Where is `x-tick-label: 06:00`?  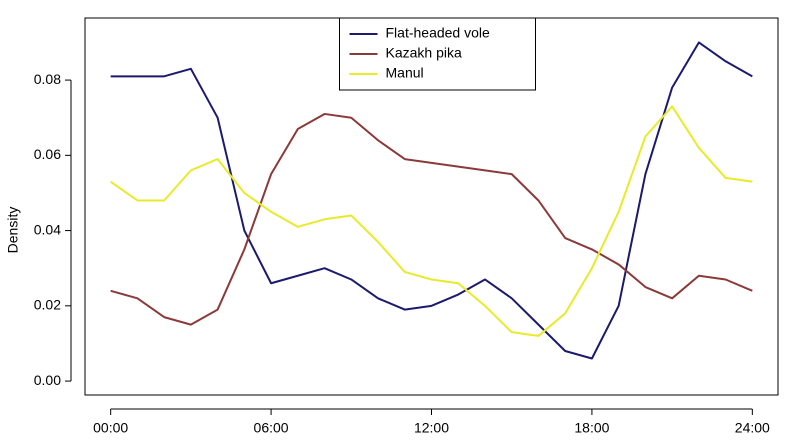 x-tick-label: 06:00 is located at coordinates (271, 428).